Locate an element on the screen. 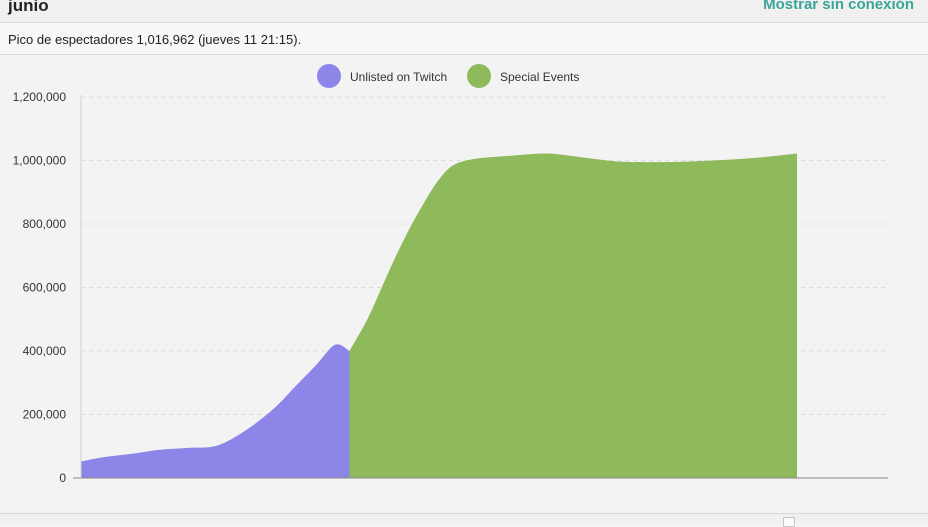 The width and height of the screenshot is (928, 527). y-tick-label: 200,000 is located at coordinates (45, 415).